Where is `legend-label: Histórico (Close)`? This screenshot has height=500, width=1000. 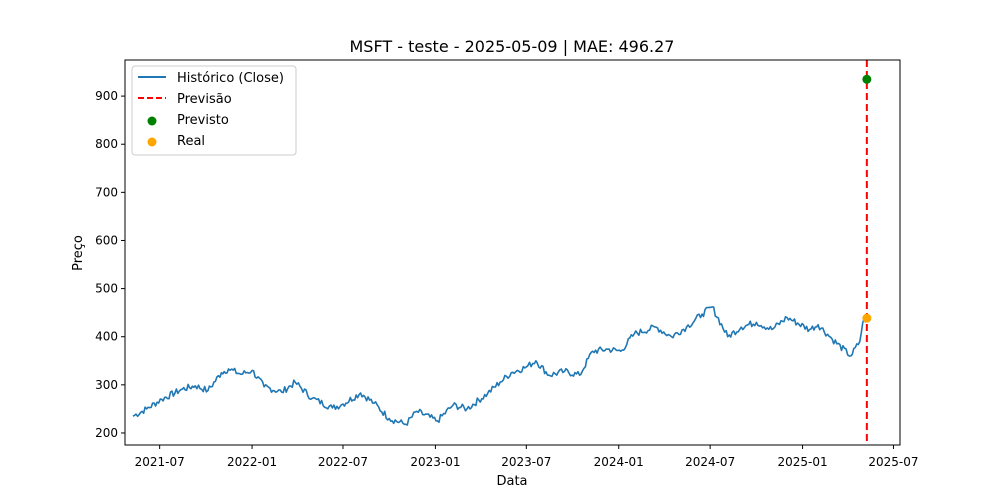 legend-label: Histórico (Close) is located at coordinates (230, 78).